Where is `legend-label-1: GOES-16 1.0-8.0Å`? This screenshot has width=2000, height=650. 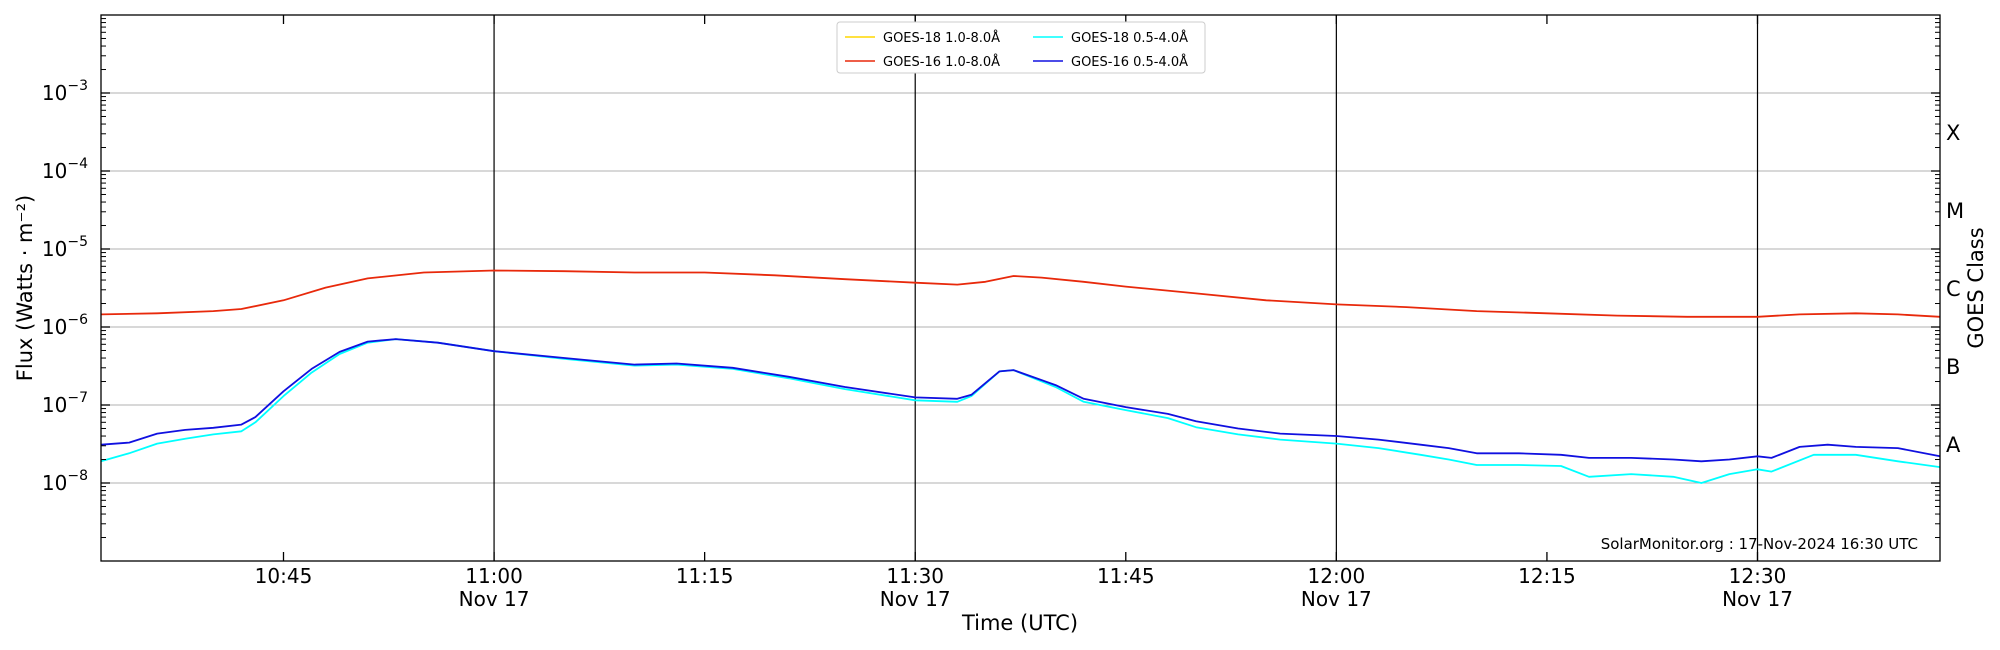 legend-label-1: GOES-16 1.0-8.0Å is located at coordinates (941, 62).